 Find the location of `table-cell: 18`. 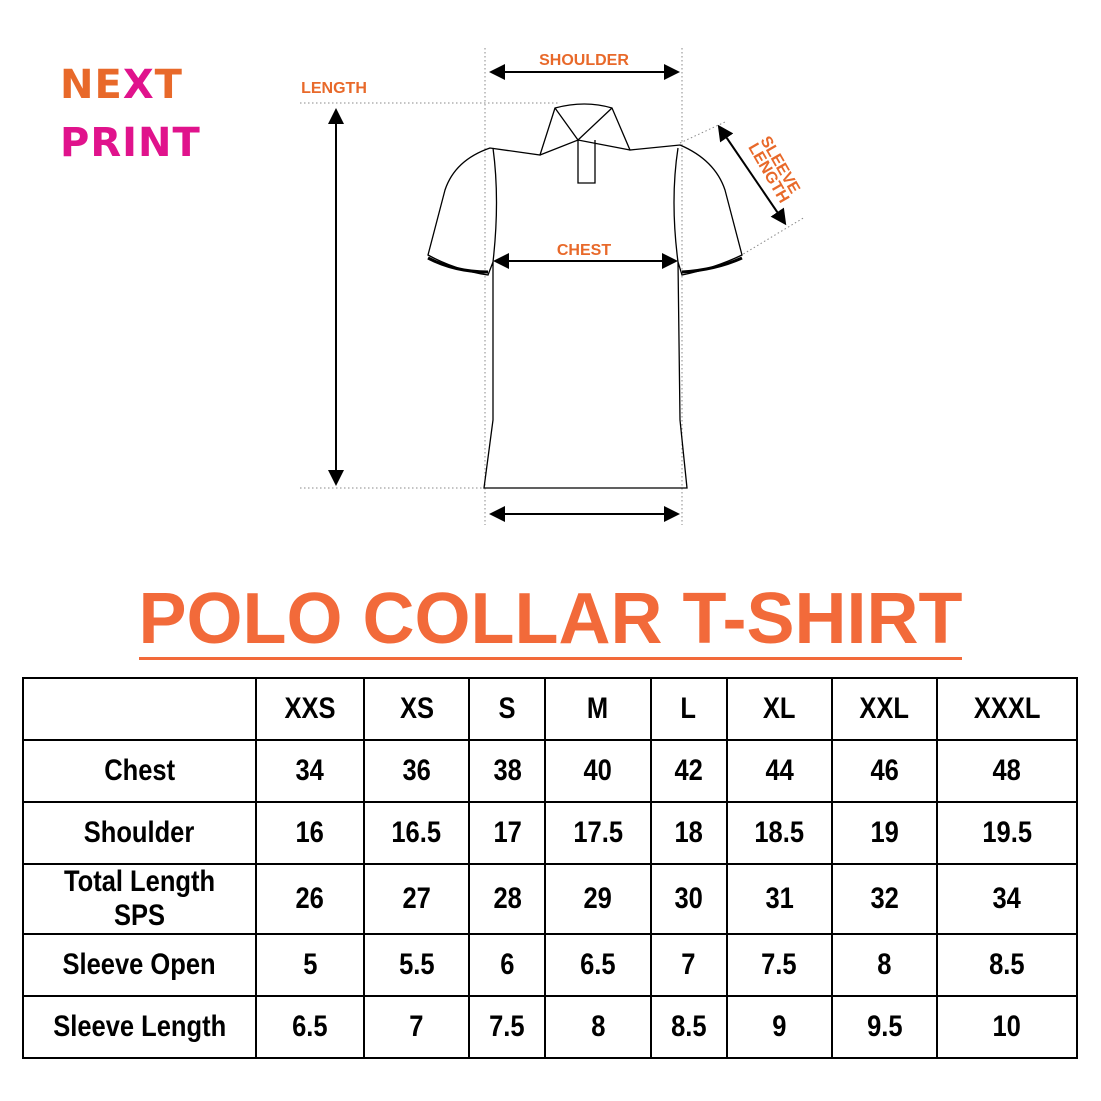

table-cell: 18 is located at coordinates (688, 833).